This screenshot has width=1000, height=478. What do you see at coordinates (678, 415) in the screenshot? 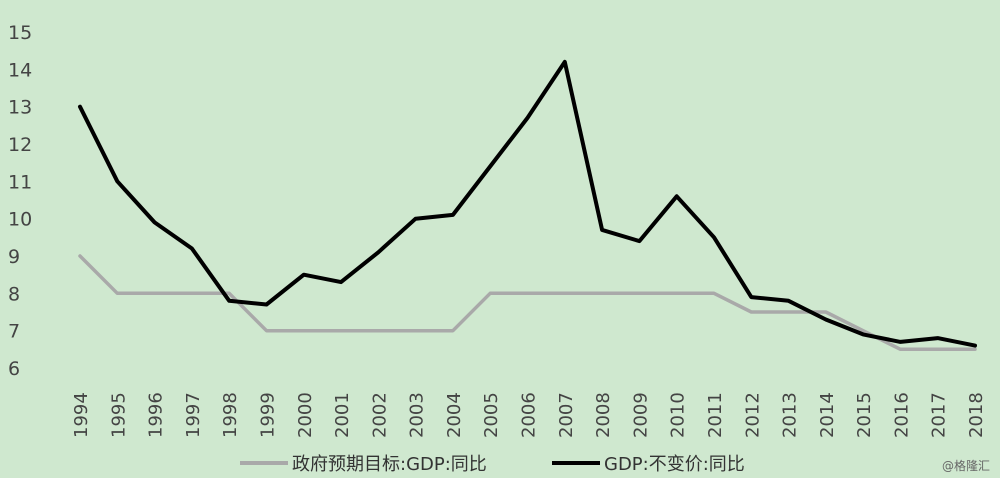
I see `x-tick-label: 2010` at bounding box center [678, 415].